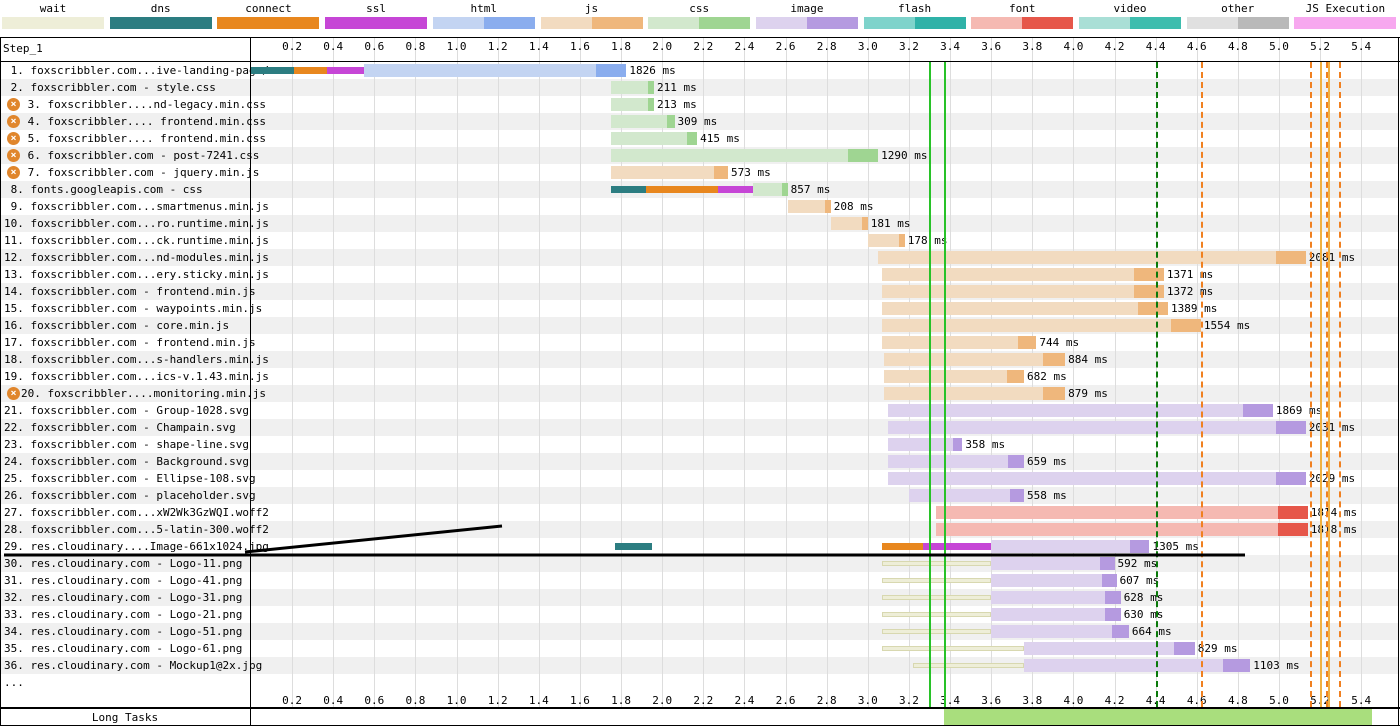 The image size is (1400, 726). Describe the element at coordinates (127, 461) in the screenshot. I see `request-label: 24. foxscribbler.com - Background.svg` at that location.